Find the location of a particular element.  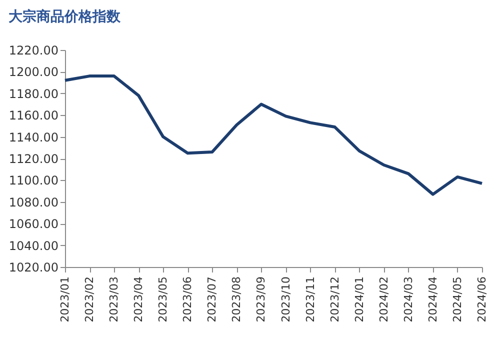

y-tick-label: 1040.00 is located at coordinates (33, 245).